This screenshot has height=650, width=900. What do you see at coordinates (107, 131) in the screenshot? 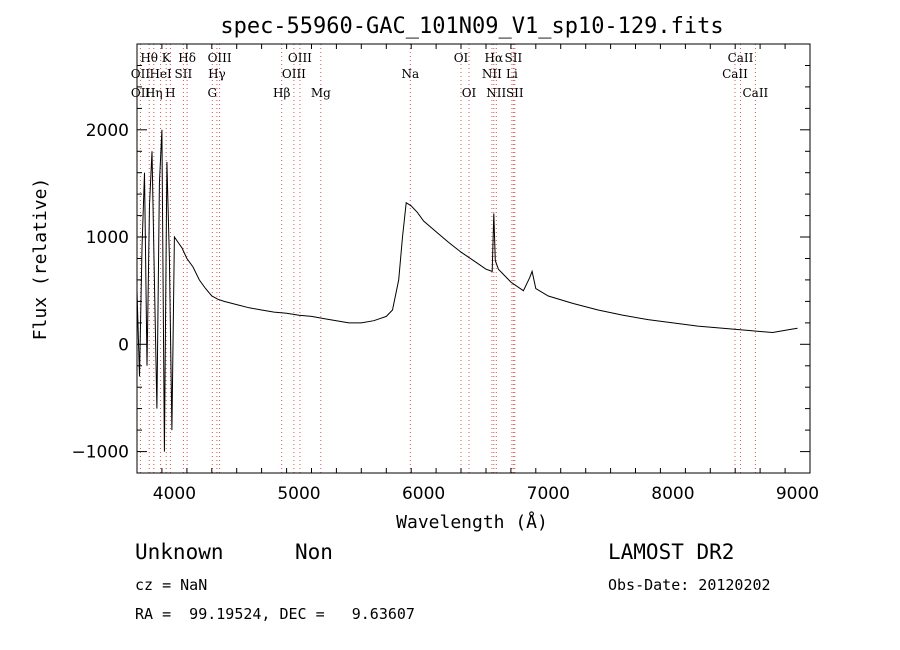
I see `y-tick-label: 2000` at bounding box center [107, 131].